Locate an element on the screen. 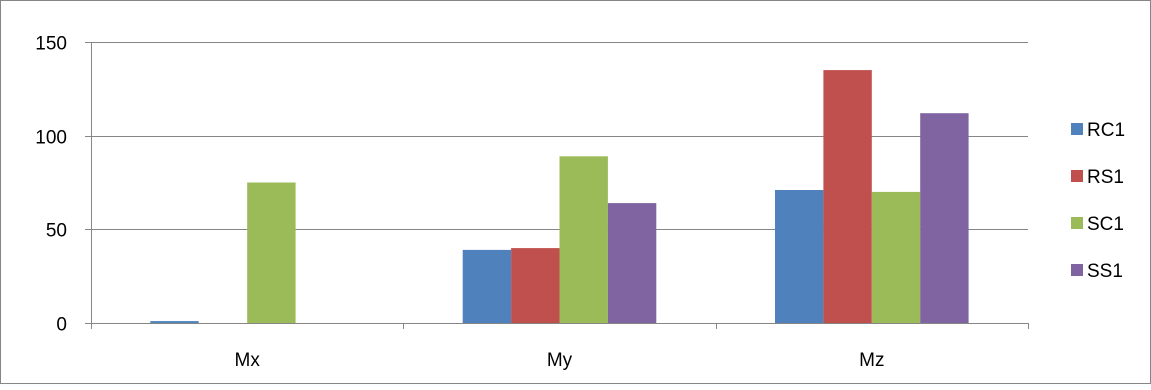 The image size is (1151, 390). bar-rs1-my is located at coordinates (535, 285).